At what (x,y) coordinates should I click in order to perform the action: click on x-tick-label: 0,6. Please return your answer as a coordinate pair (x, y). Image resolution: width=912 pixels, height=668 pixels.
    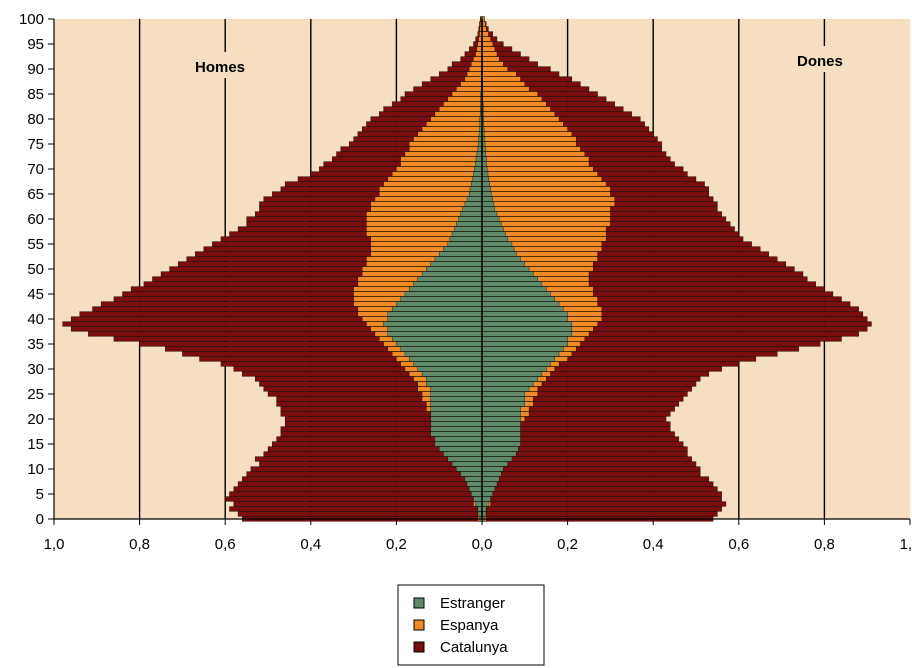
    Looking at the image, I should click on (738, 544).